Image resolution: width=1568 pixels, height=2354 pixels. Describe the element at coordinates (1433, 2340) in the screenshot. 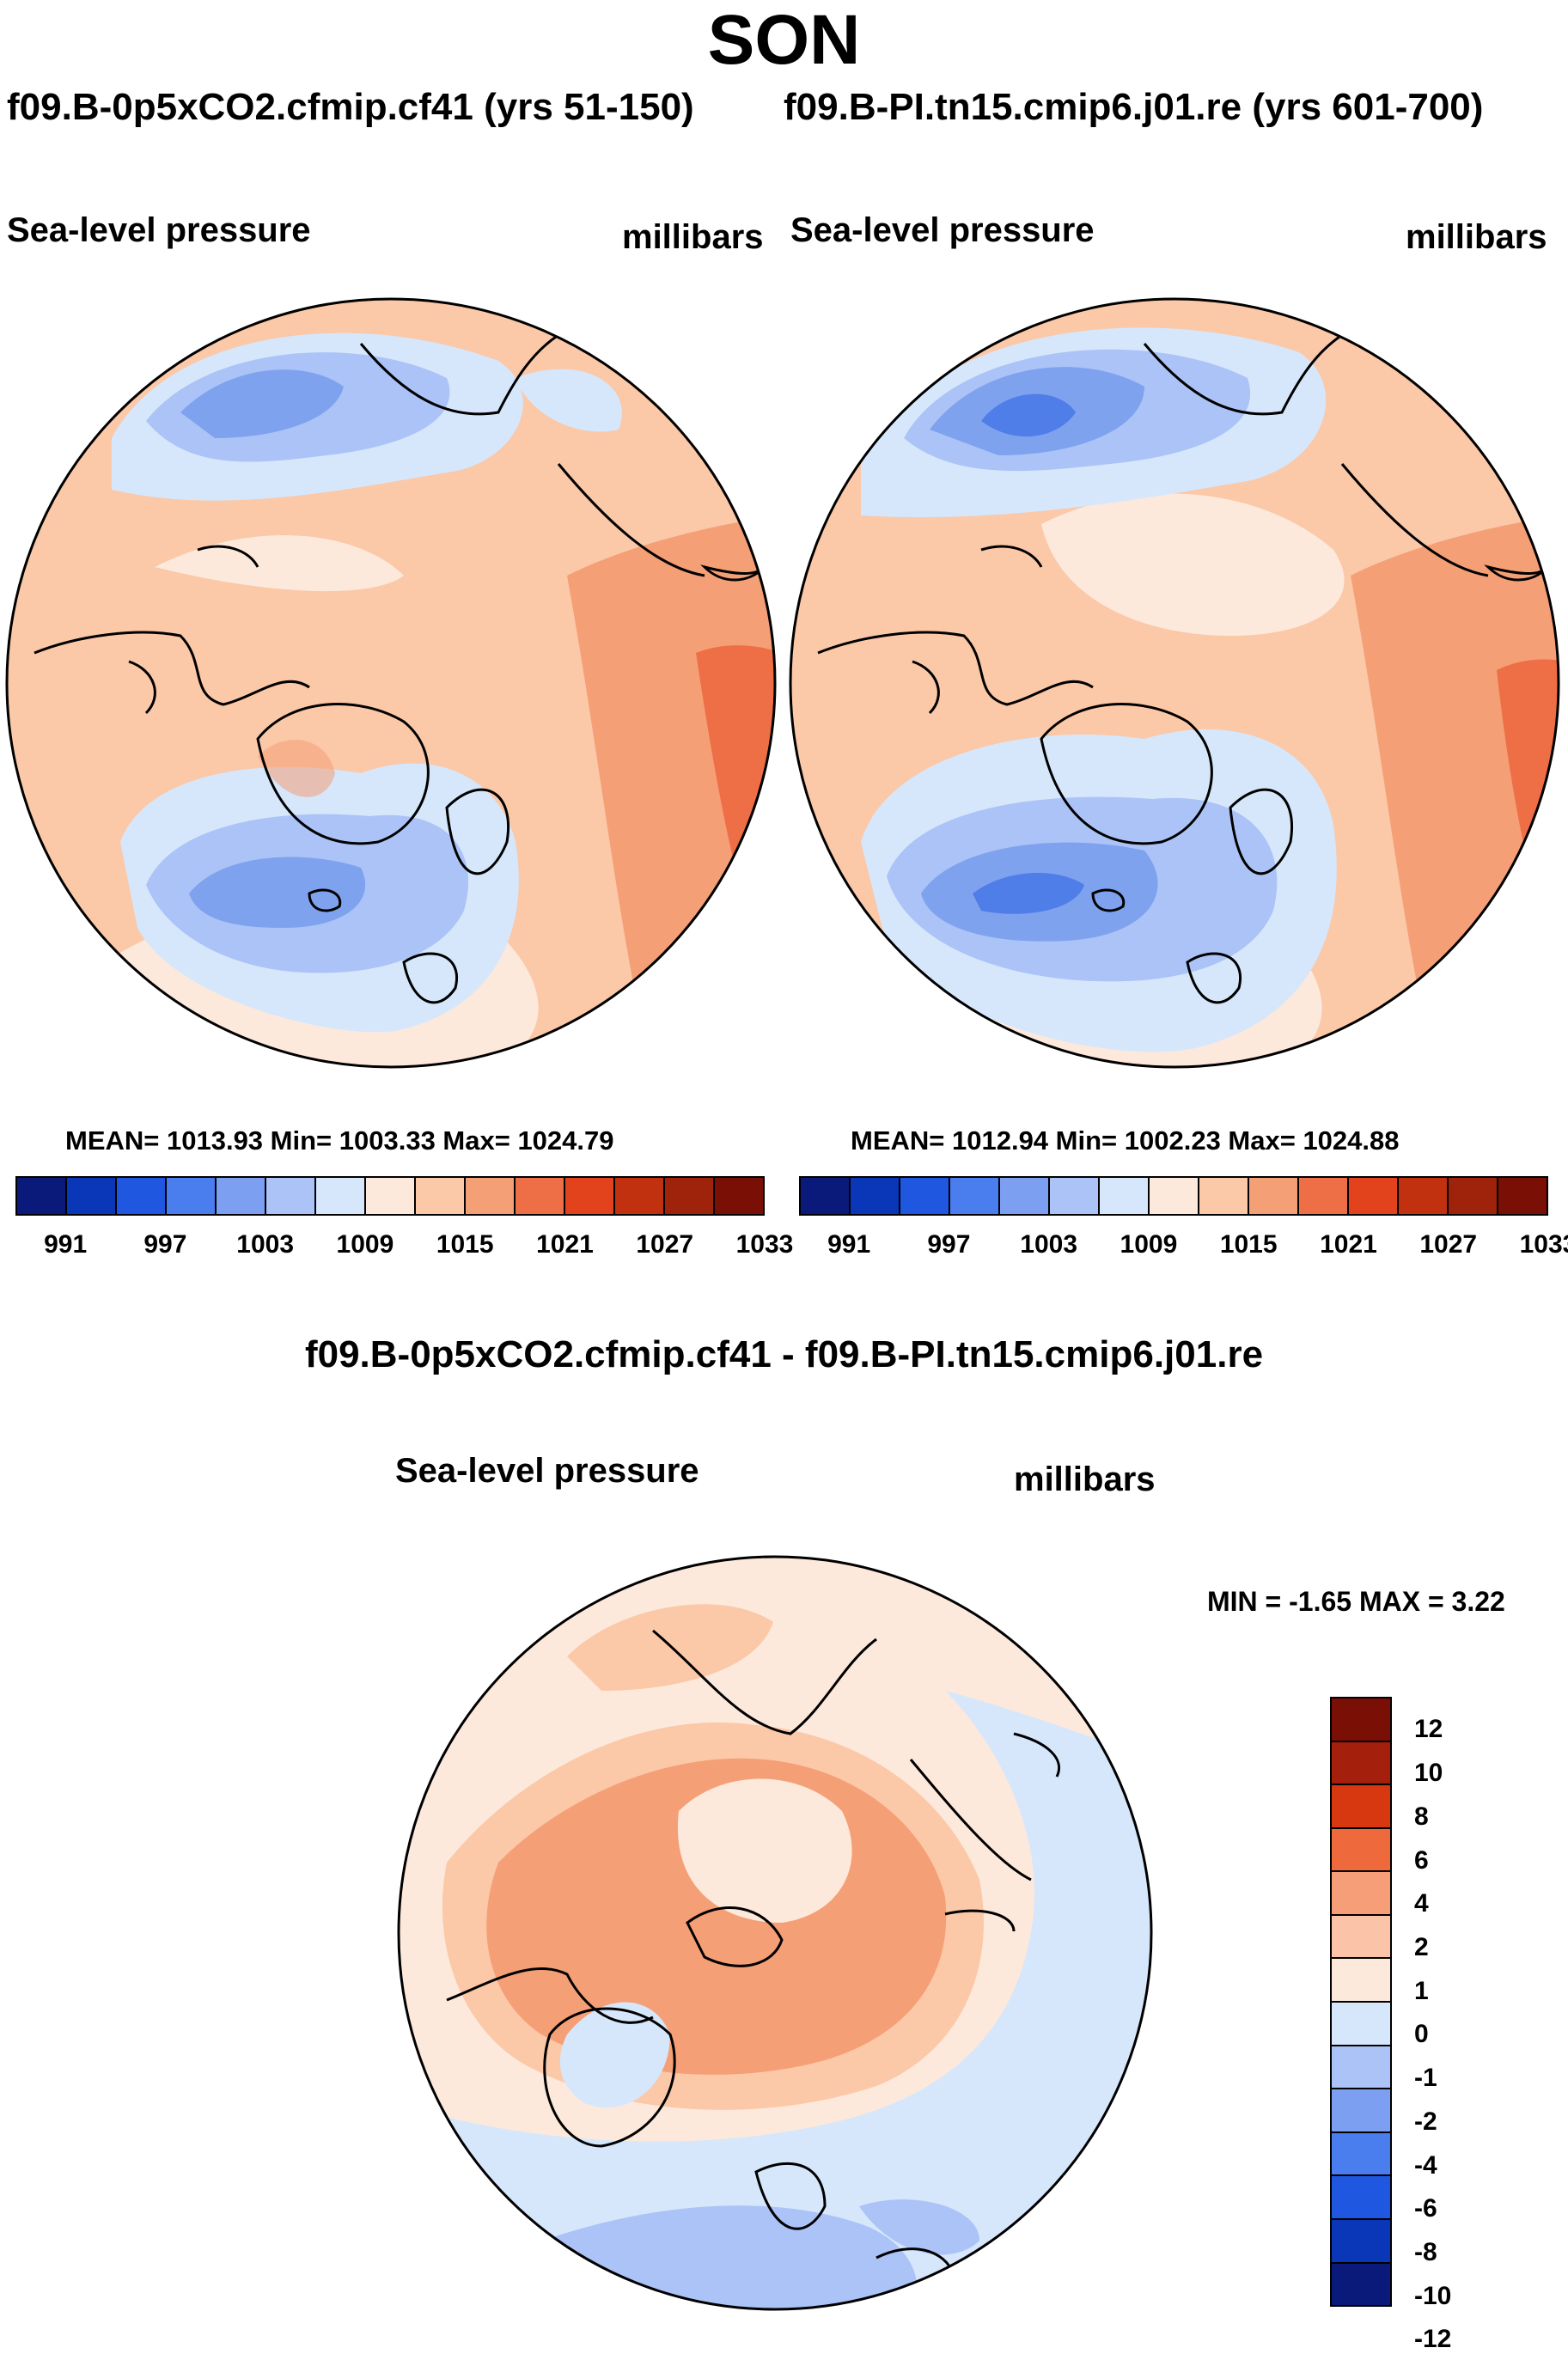

I see `diff-colorbar-tick-label: -12` at that location.